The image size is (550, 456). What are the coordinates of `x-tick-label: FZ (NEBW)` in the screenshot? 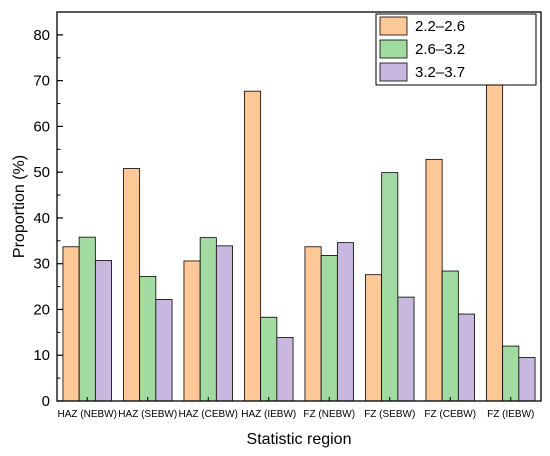 It's located at (329, 414).